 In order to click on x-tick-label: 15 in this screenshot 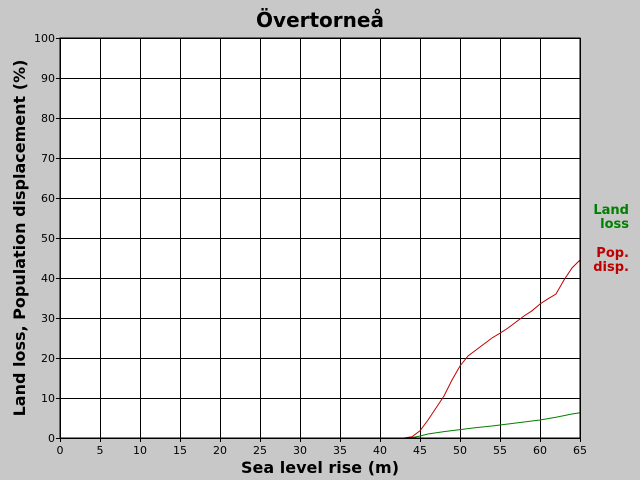, I will do `click(180, 450)`.